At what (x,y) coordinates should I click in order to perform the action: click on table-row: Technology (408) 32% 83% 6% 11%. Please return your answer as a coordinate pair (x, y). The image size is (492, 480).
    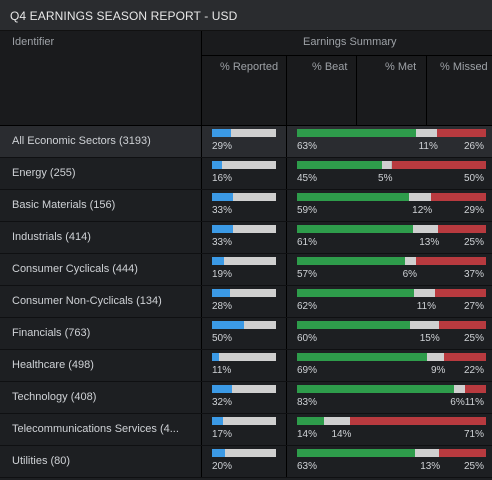
    Looking at the image, I should click on (246, 398).